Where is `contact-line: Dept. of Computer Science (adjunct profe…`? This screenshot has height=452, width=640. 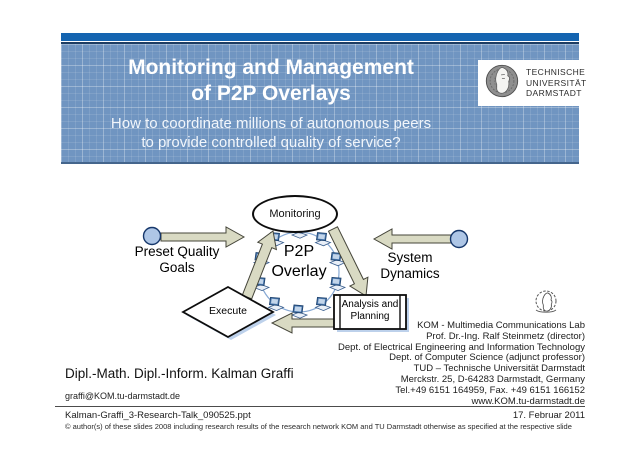 contact-line: Dept. of Computer Science (adjunct profe… is located at coordinates (487, 358).